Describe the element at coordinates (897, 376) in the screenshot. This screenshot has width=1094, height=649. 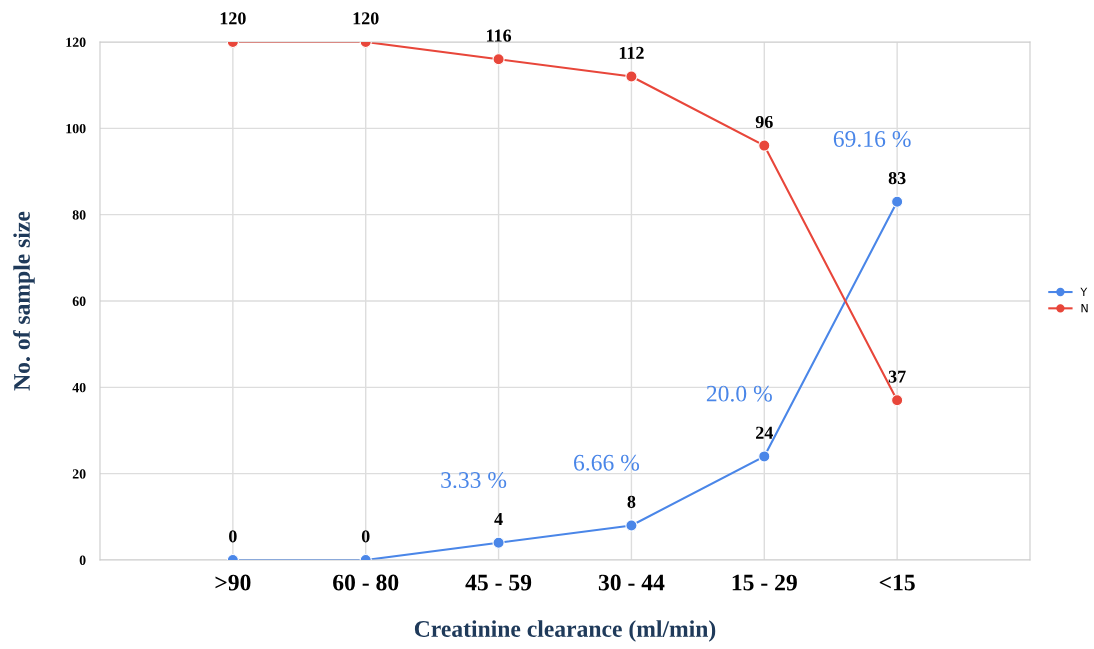
I see `data-label: 37` at that location.